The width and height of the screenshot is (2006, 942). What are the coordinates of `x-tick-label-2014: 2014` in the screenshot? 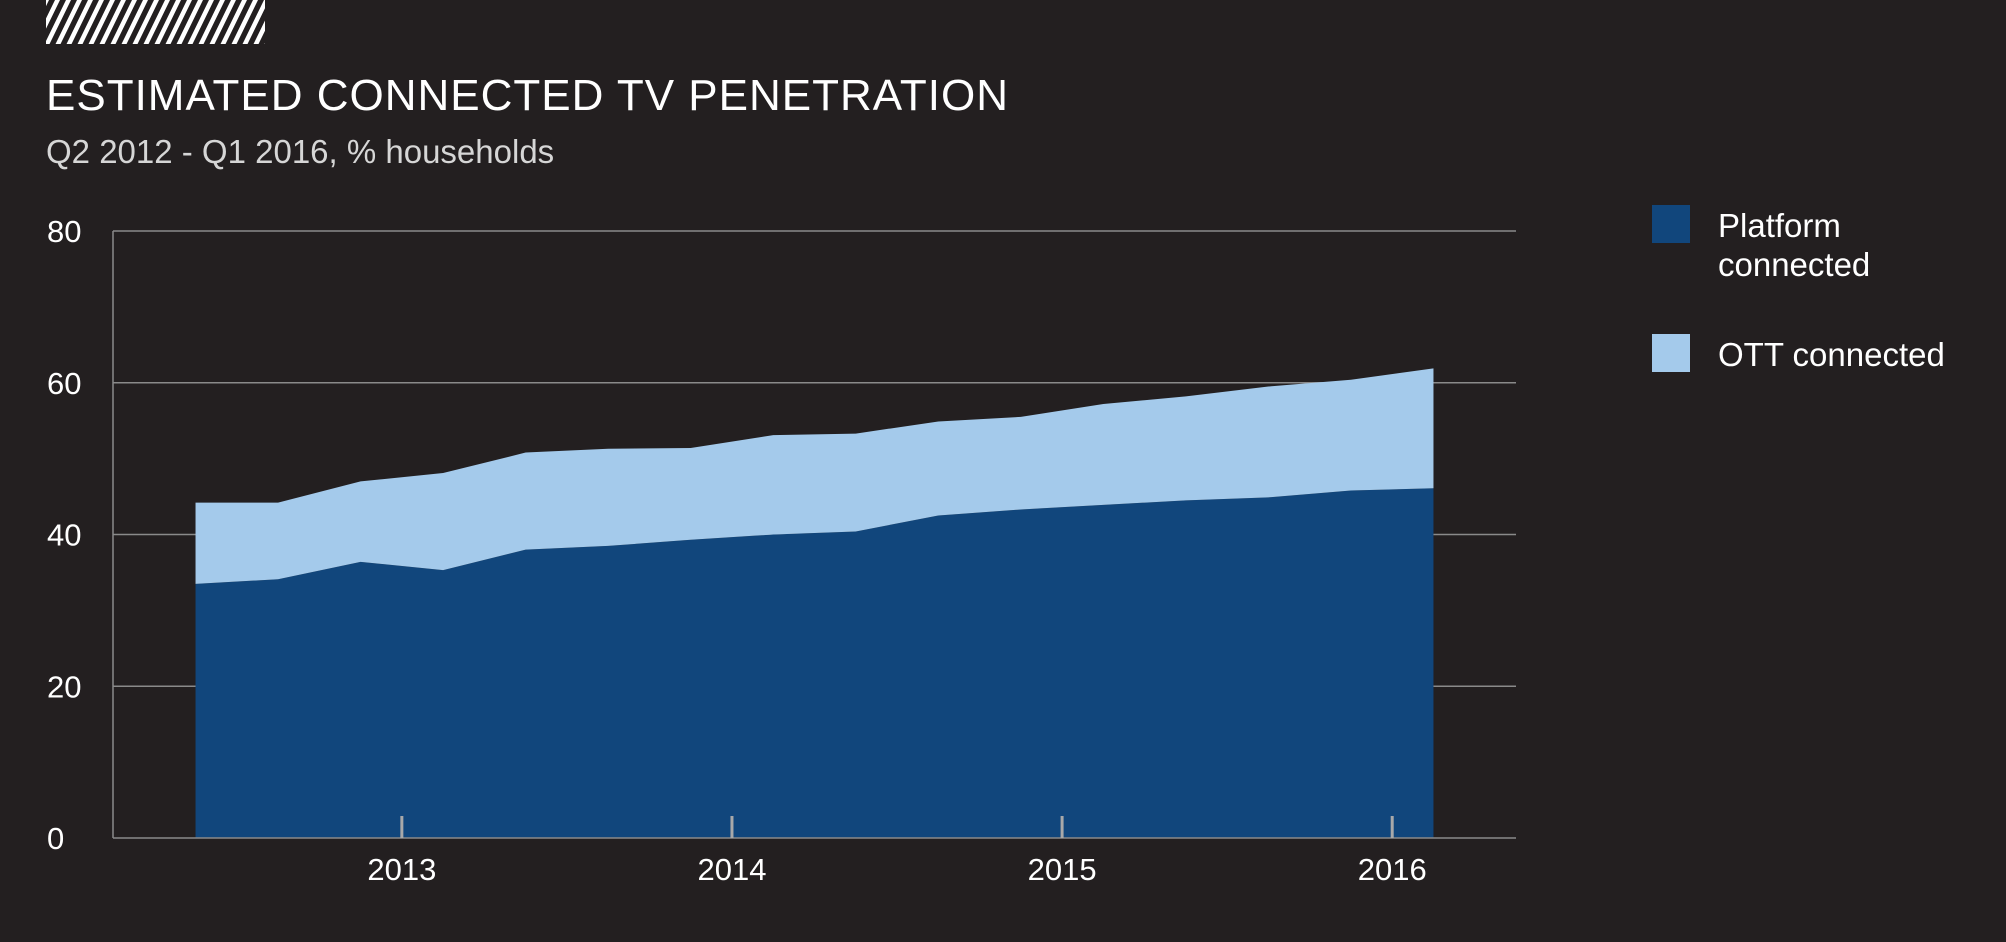 It's located at (731, 869).